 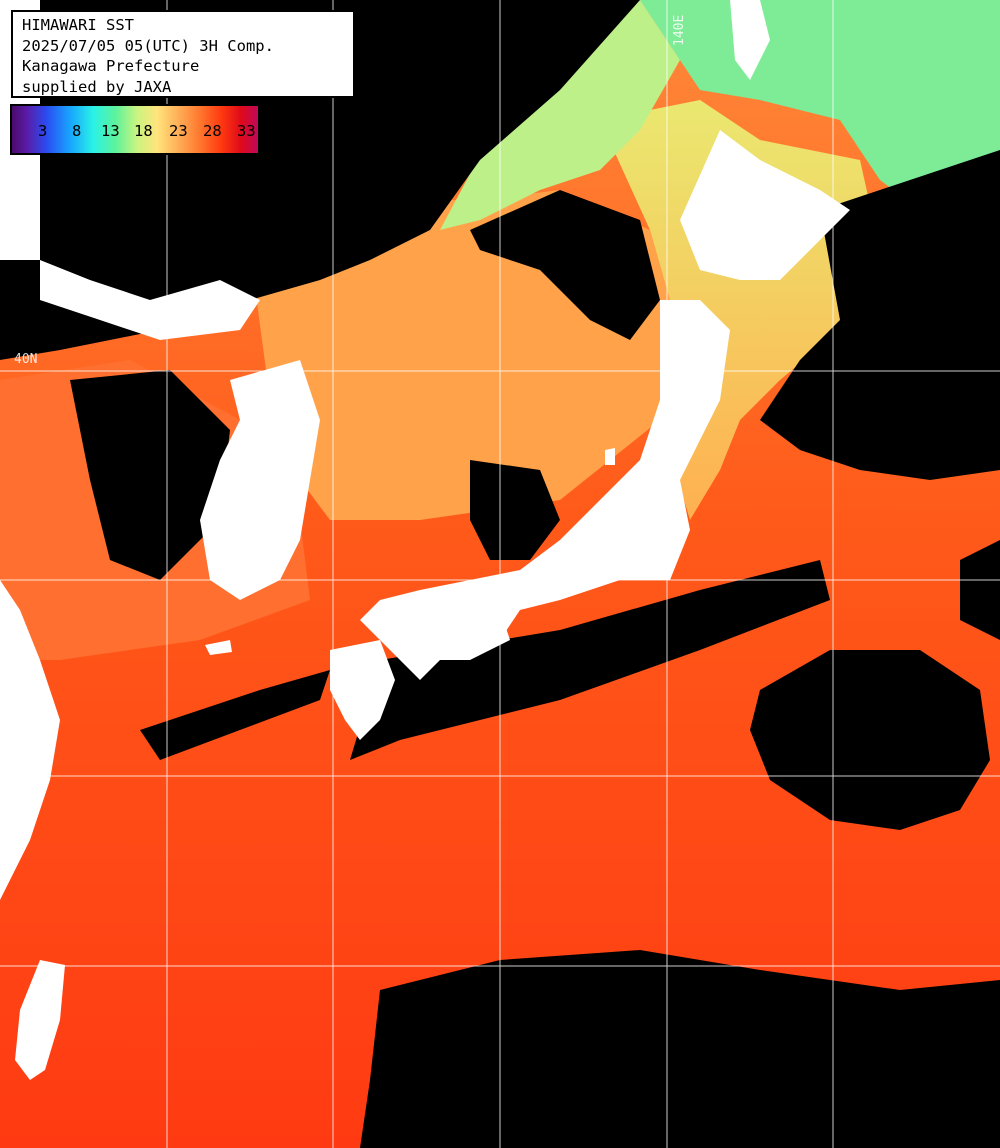 I want to click on typhoon-cloud, so click(x=870, y=740).